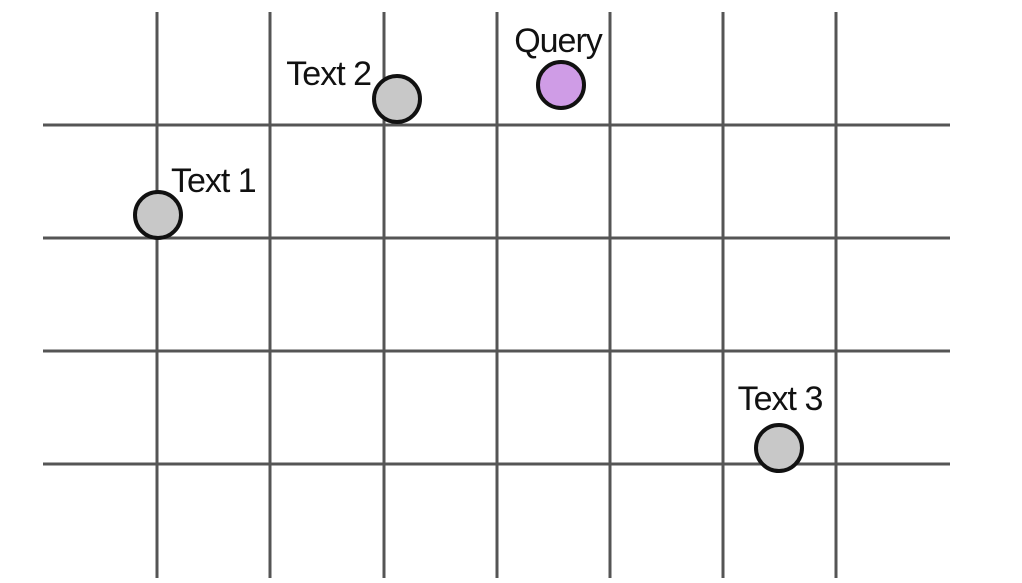 This screenshot has height=583, width=1022. What do you see at coordinates (158, 215) in the screenshot?
I see `text-1-point-marker` at bounding box center [158, 215].